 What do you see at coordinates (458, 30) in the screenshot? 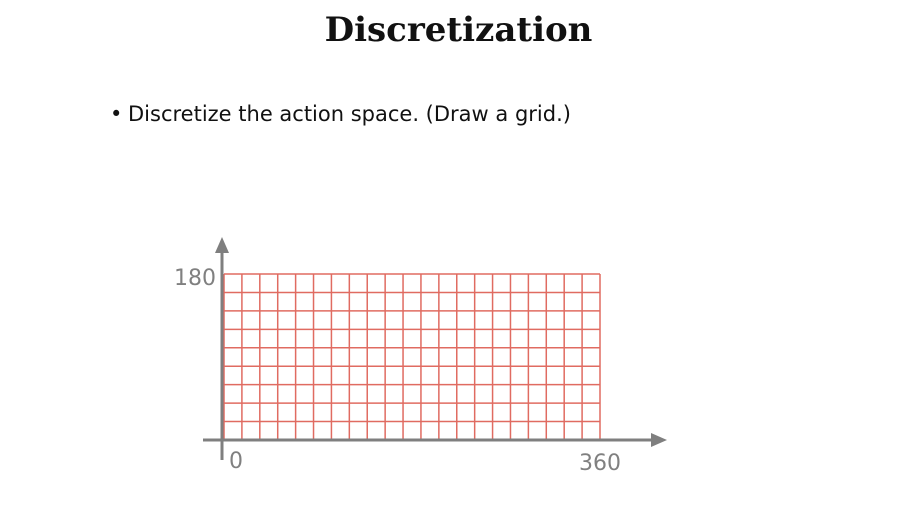
I see `slide-title: Discretization` at bounding box center [458, 30].